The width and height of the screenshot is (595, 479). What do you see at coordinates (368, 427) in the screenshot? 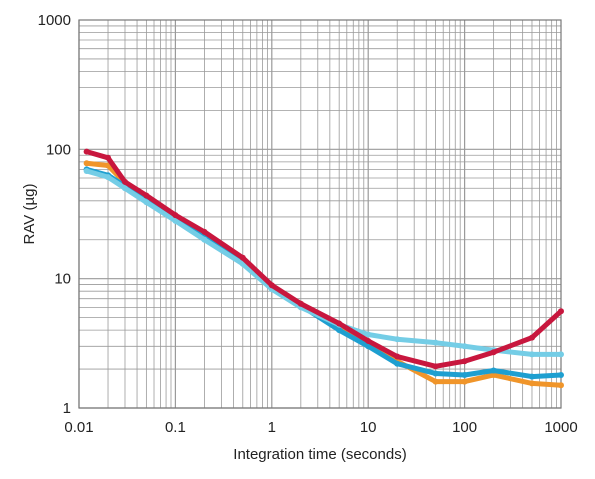
I see `x-tick-label: 10` at bounding box center [368, 427].